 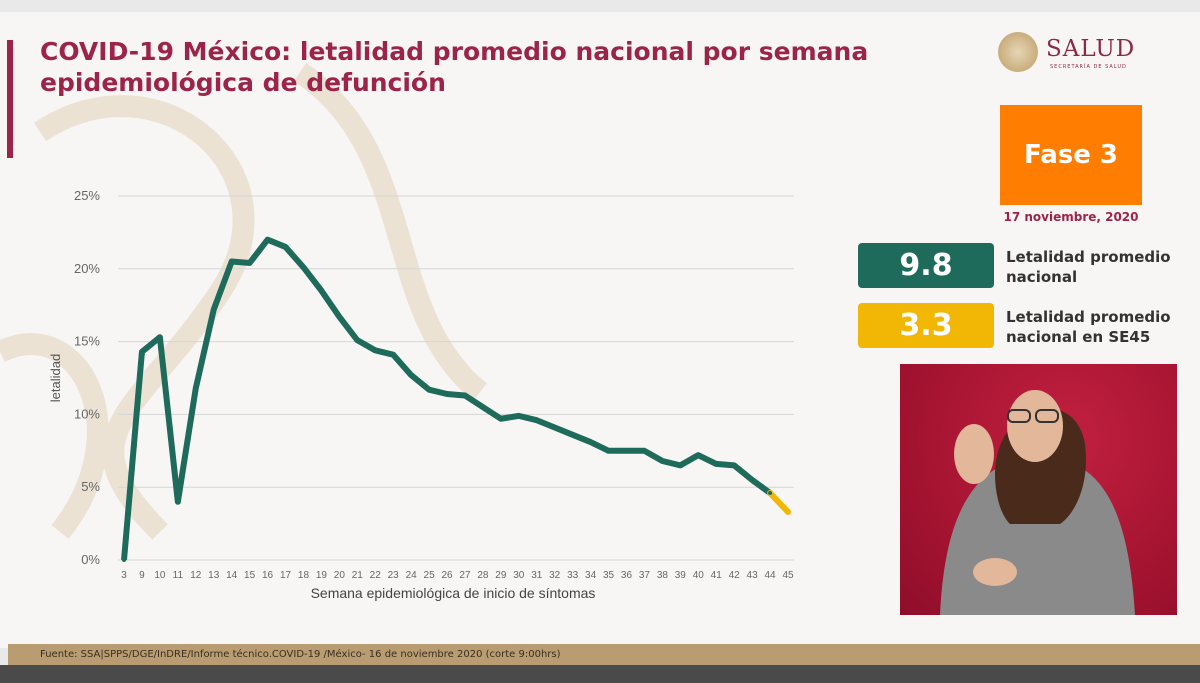 What do you see at coordinates (681, 575) in the screenshot?
I see `x-tick-label: 39` at bounding box center [681, 575].